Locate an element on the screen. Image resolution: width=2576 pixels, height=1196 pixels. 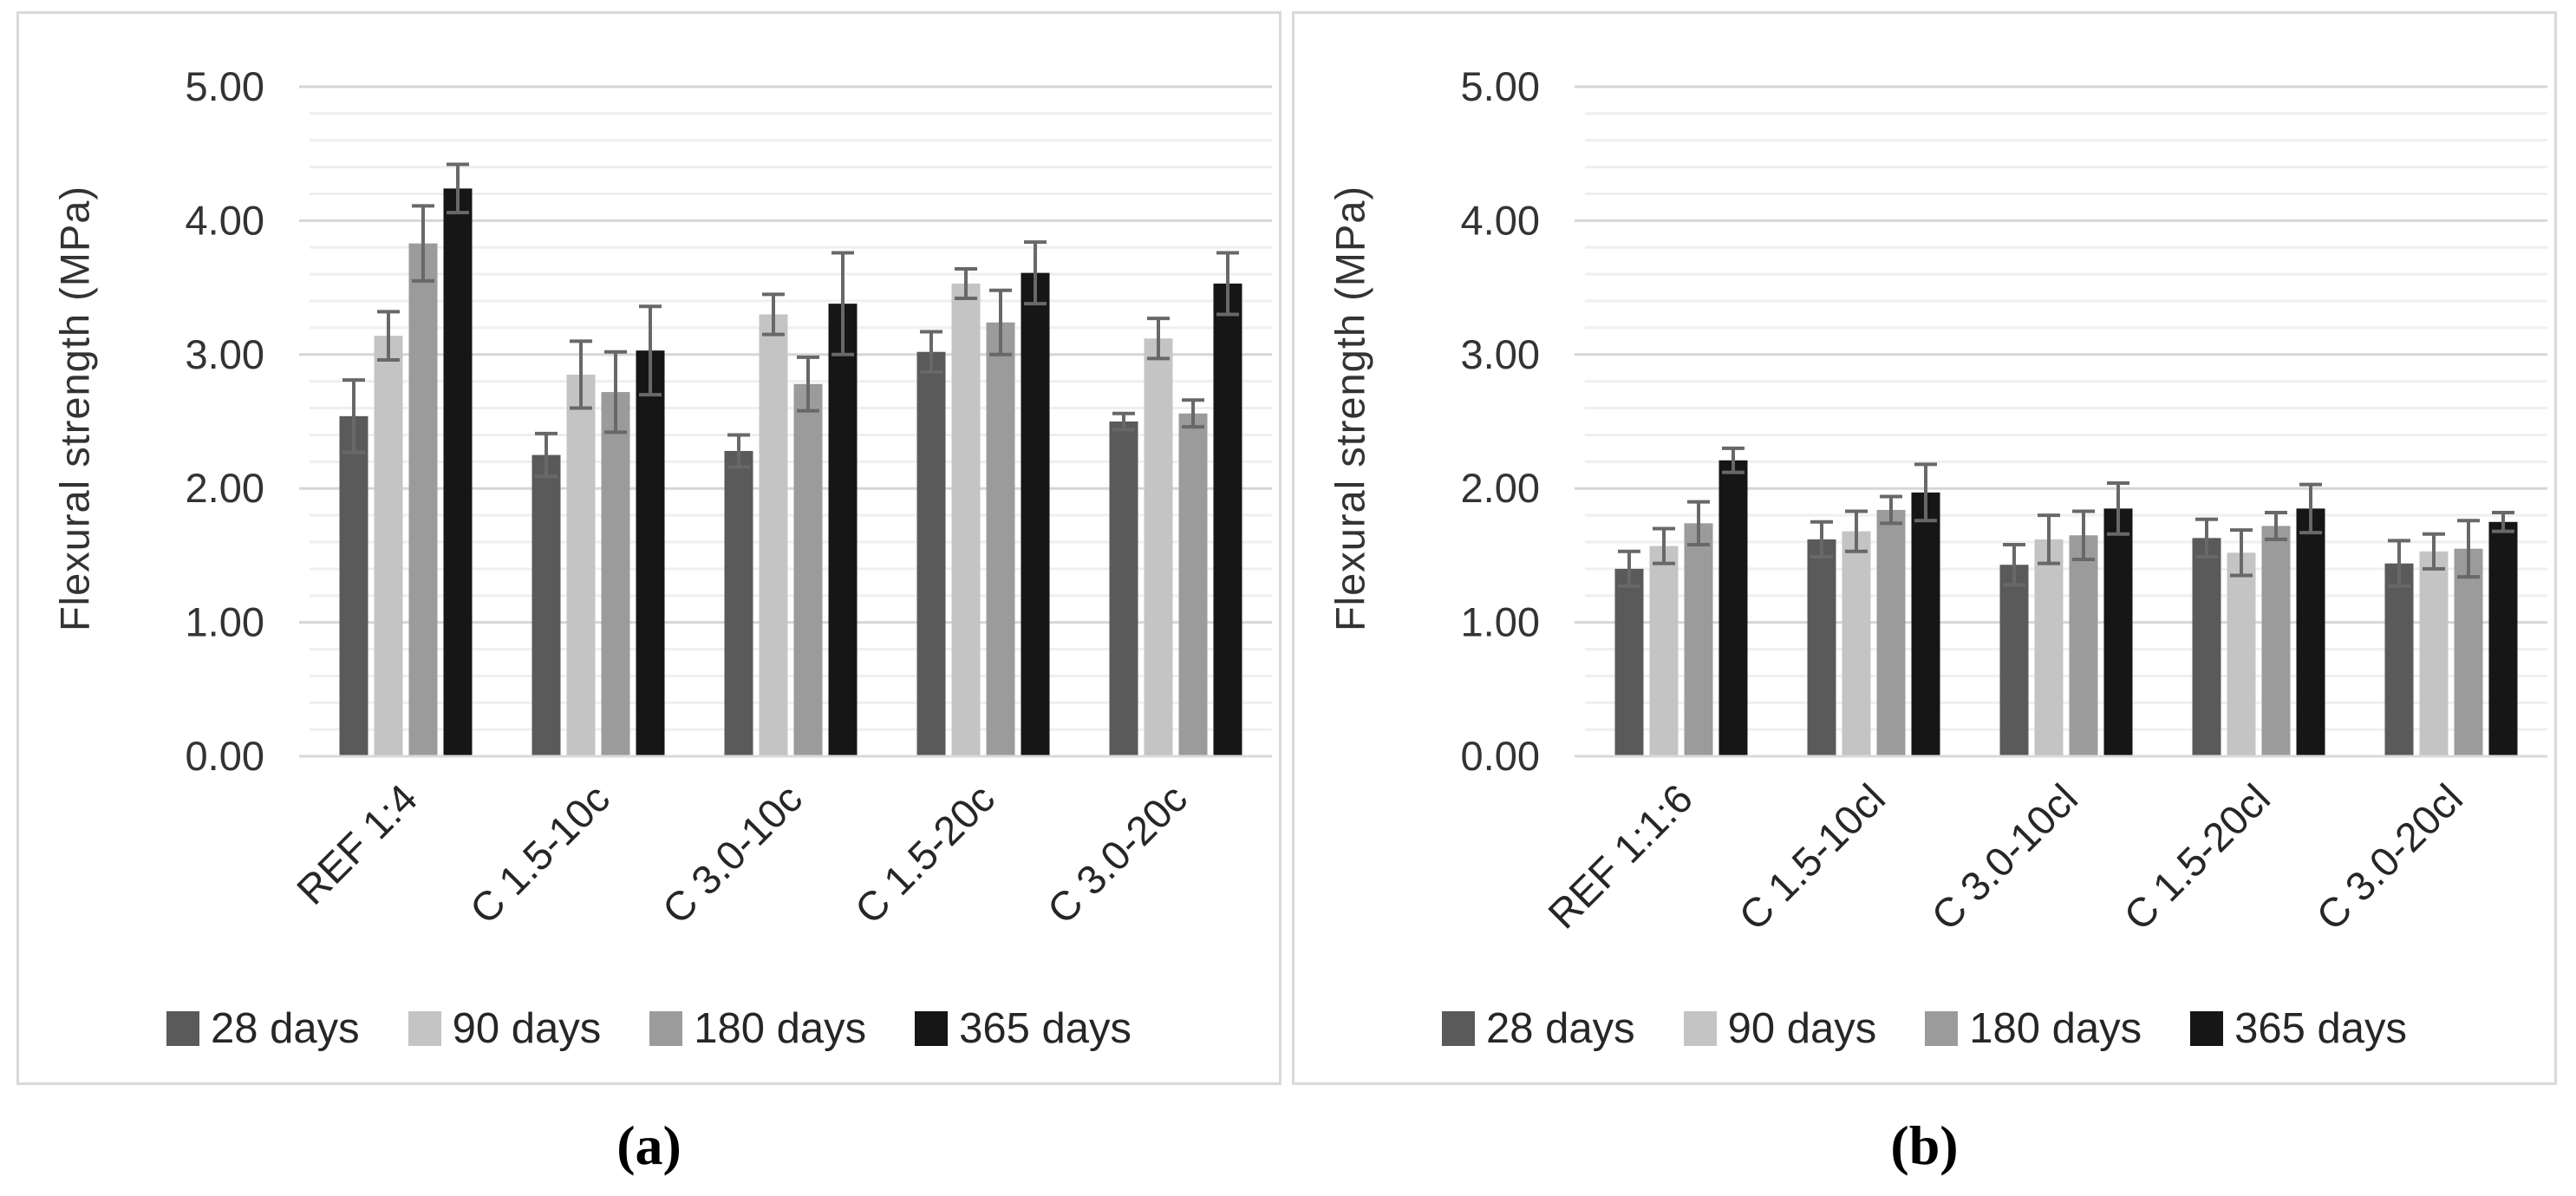
y-tick-label: 2.00 is located at coordinates (1501, 488).